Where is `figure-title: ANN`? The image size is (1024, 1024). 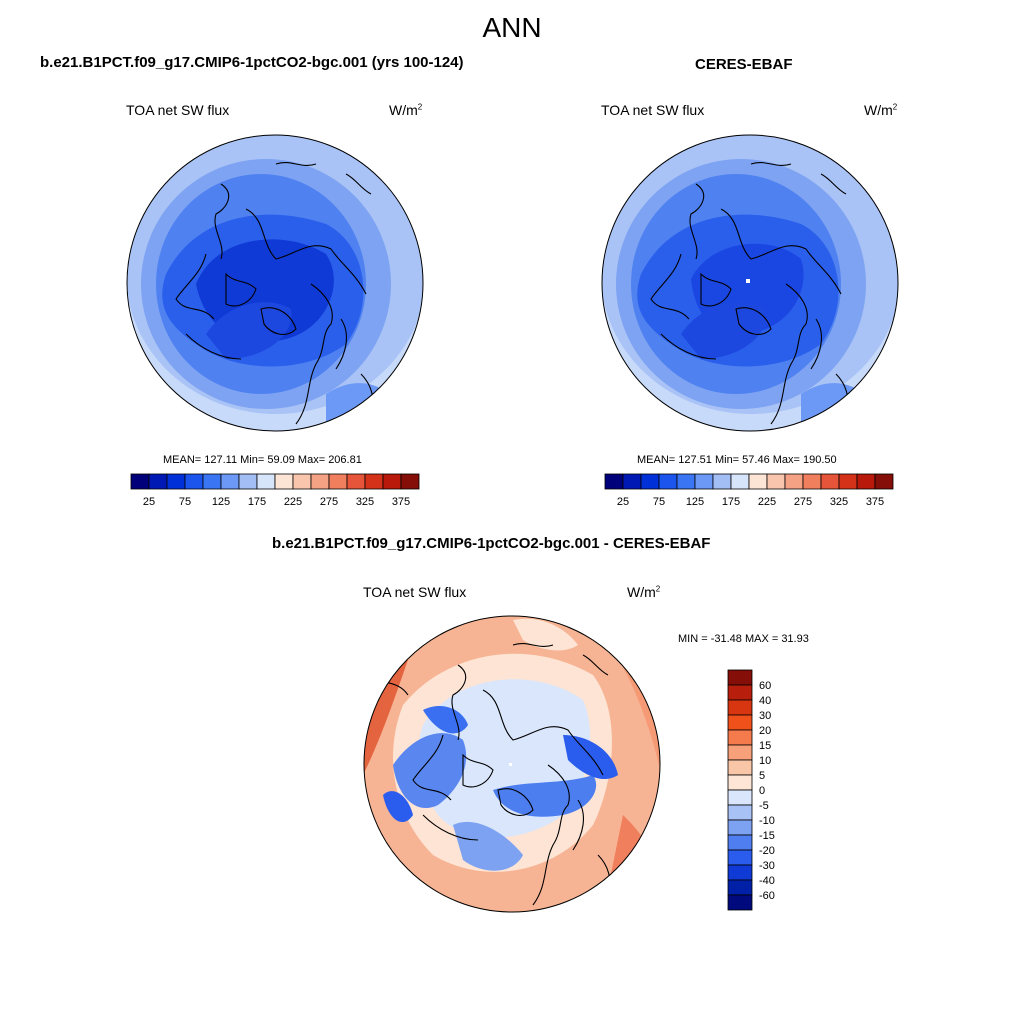 figure-title: ANN is located at coordinates (512, 27).